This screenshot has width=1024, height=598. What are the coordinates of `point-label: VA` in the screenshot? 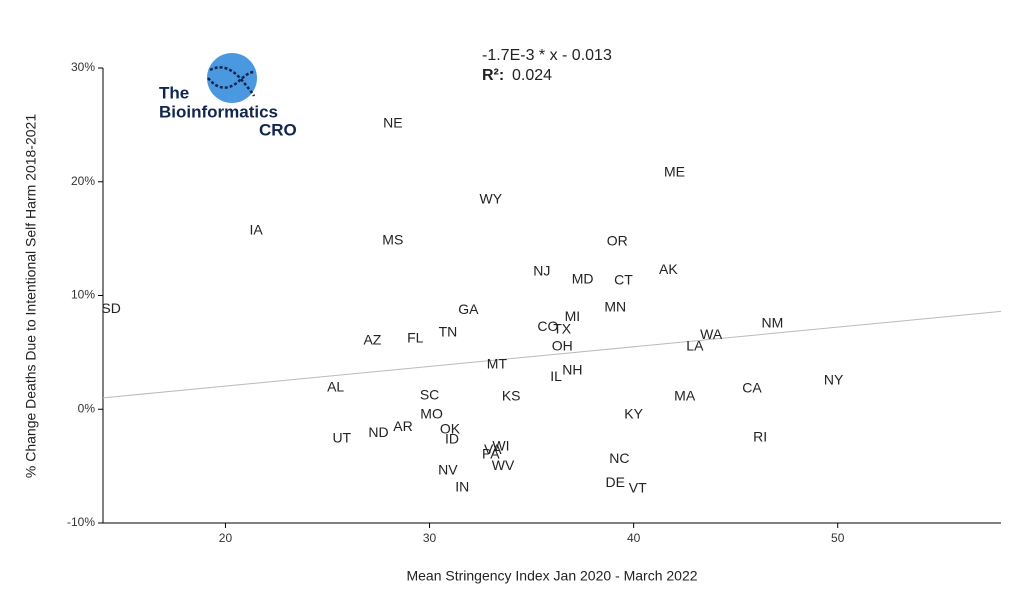 It's located at (493, 449).